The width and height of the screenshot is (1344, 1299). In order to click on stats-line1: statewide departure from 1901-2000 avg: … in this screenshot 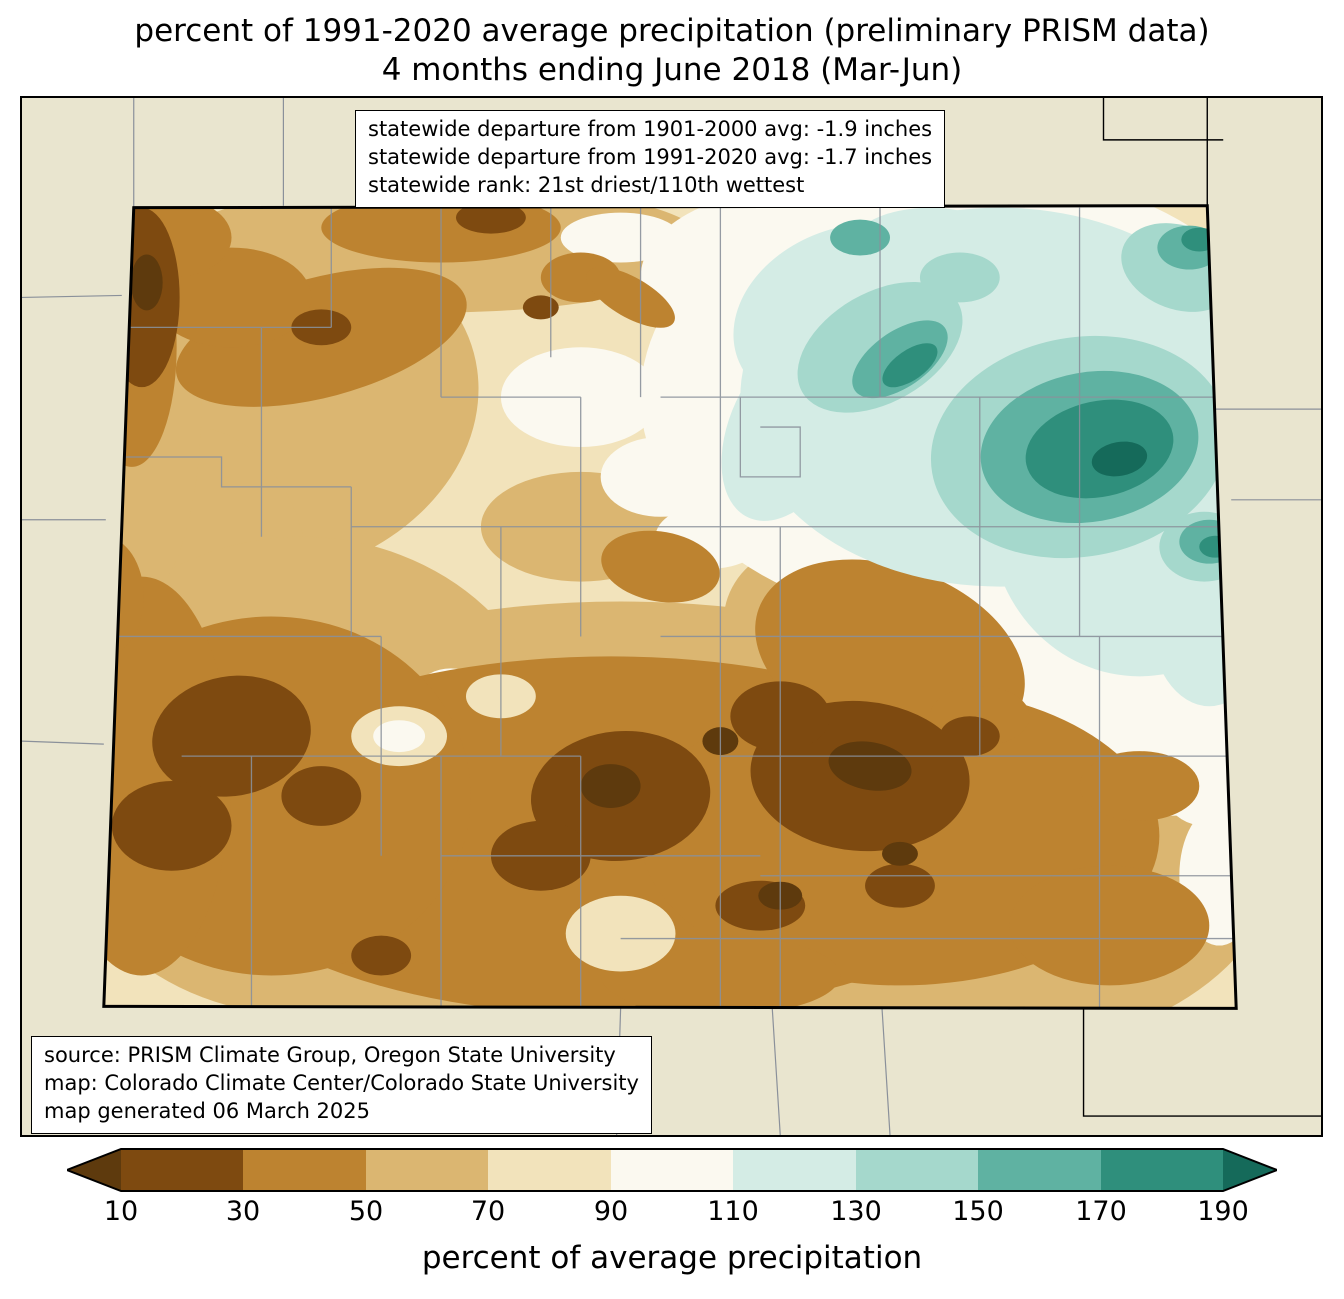, I will do `click(650, 129)`.